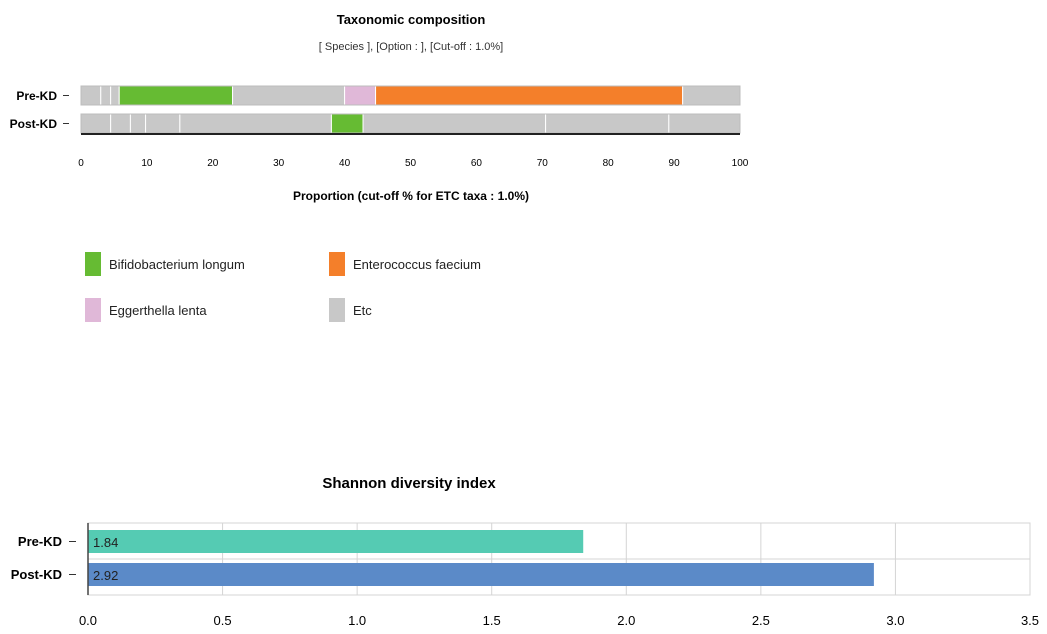  What do you see at coordinates (675, 163) in the screenshot?
I see `x-tick-label: 90` at bounding box center [675, 163].